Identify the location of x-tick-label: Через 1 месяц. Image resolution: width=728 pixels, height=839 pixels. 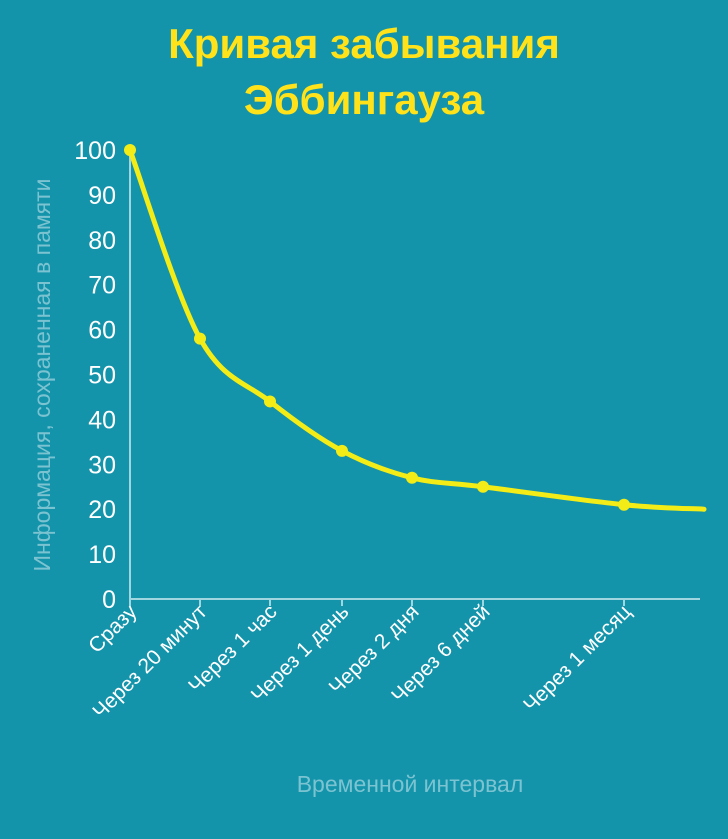
(577, 658).